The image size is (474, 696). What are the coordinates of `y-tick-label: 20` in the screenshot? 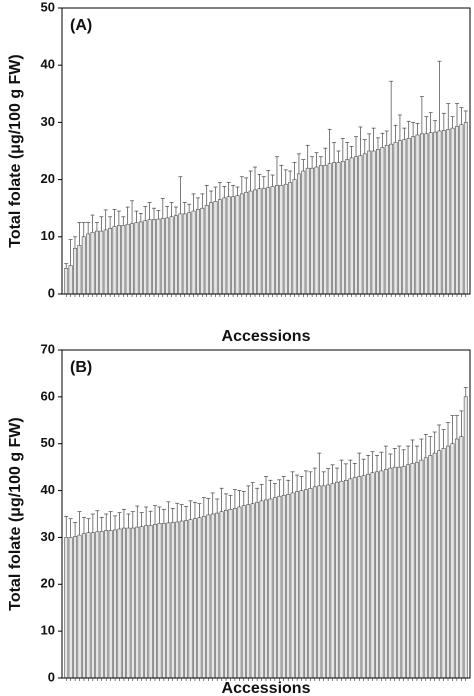 It's located at (48, 583).